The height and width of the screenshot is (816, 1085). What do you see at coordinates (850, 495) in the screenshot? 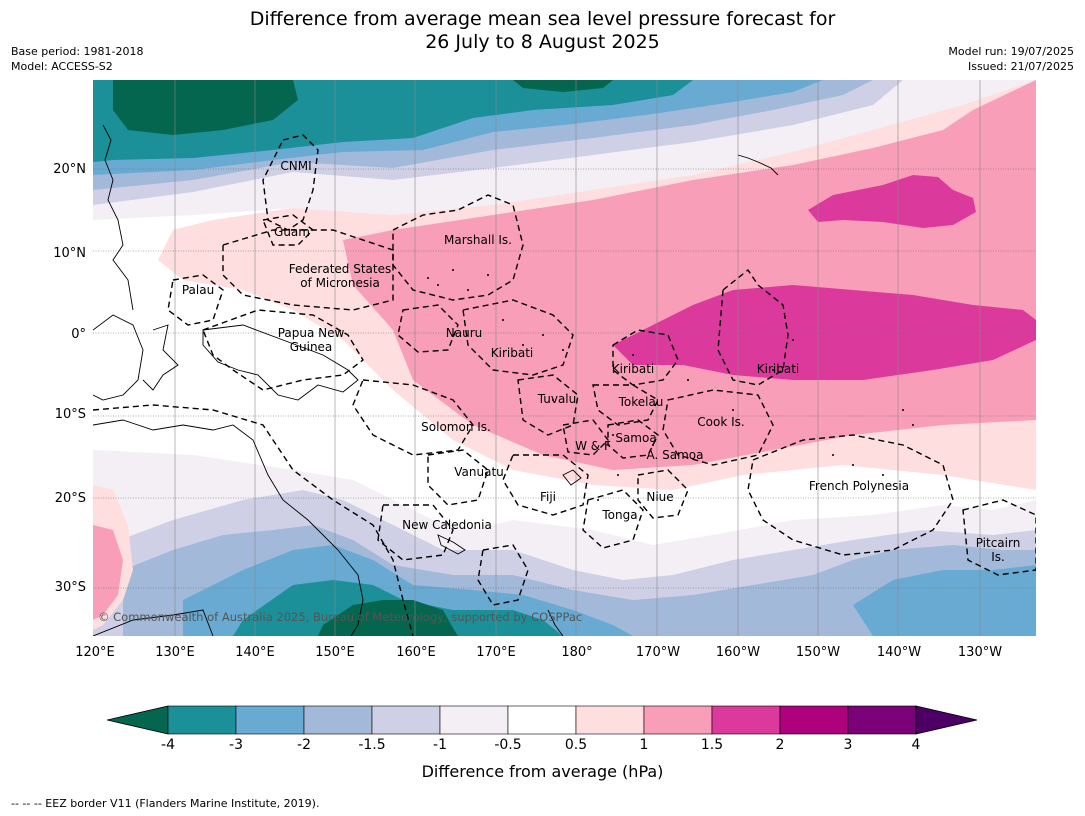
I see `eez-french-polynesia` at bounding box center [850, 495].